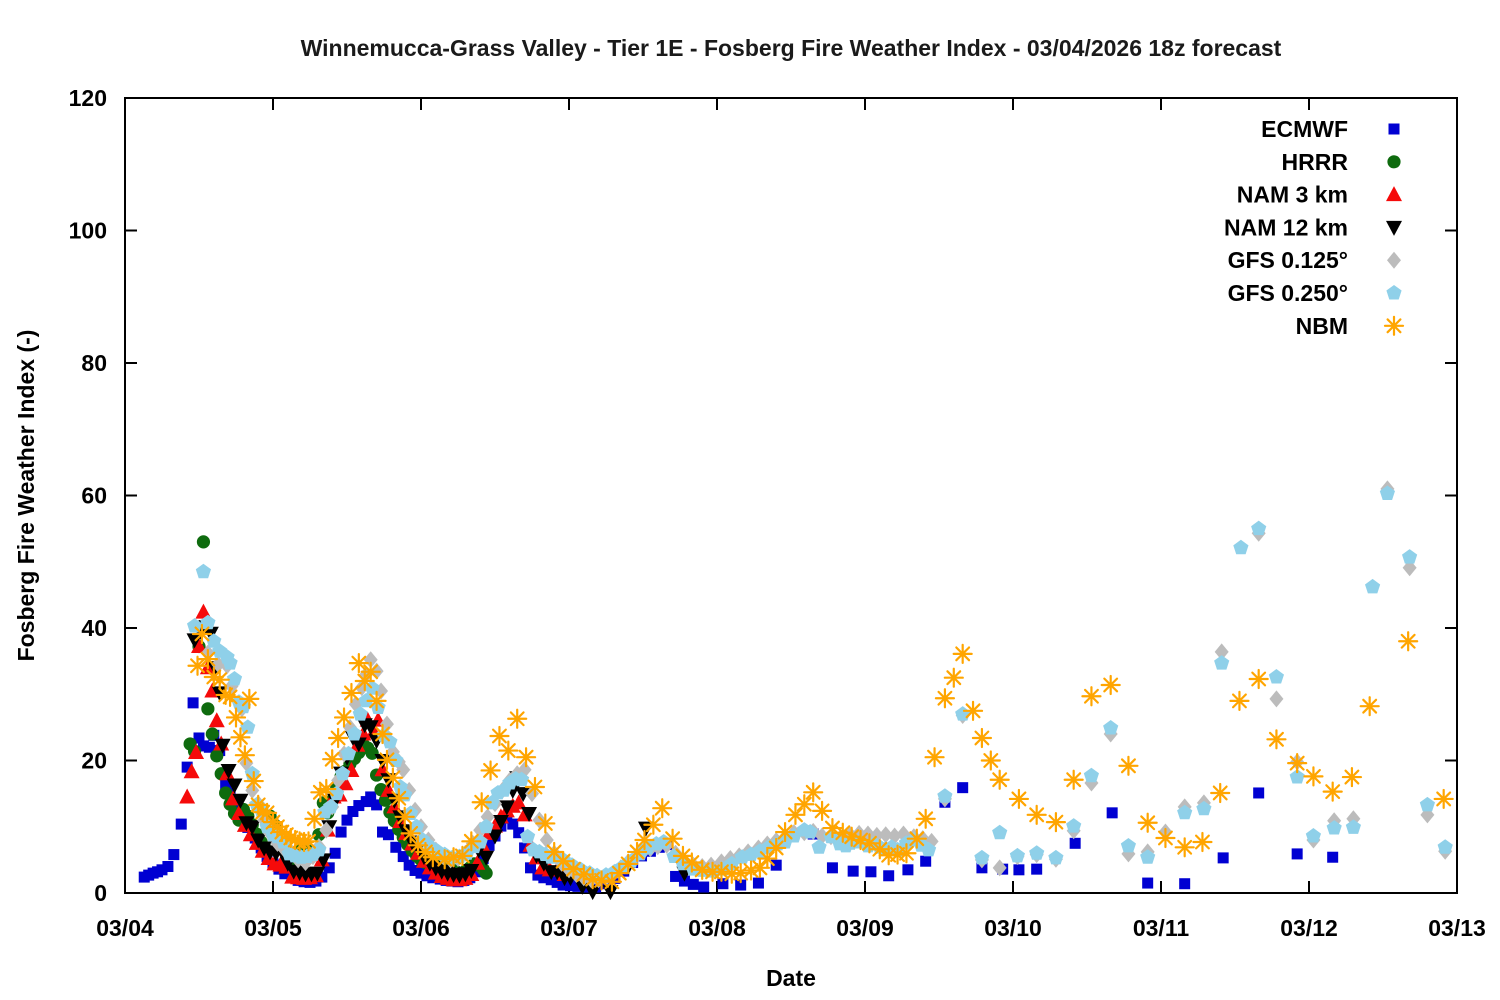 This screenshot has height=1000, width=1500. Describe the element at coordinates (1394, 325) in the screenshot. I see `nbm-legend-marker-icon` at that location.